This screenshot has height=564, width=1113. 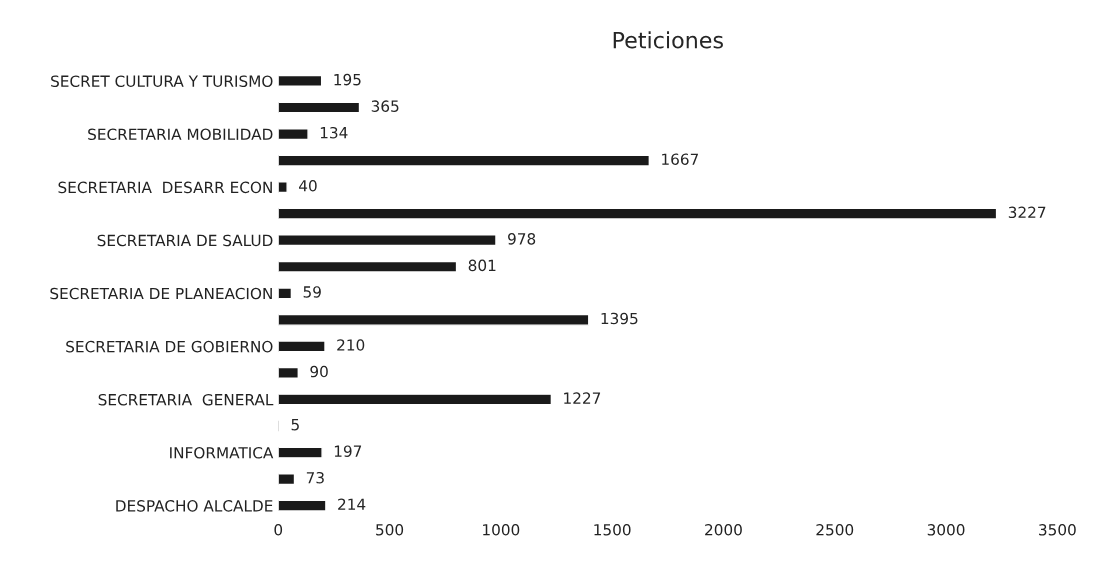 I want to click on chart-title: Peticiones, so click(x=668, y=40).